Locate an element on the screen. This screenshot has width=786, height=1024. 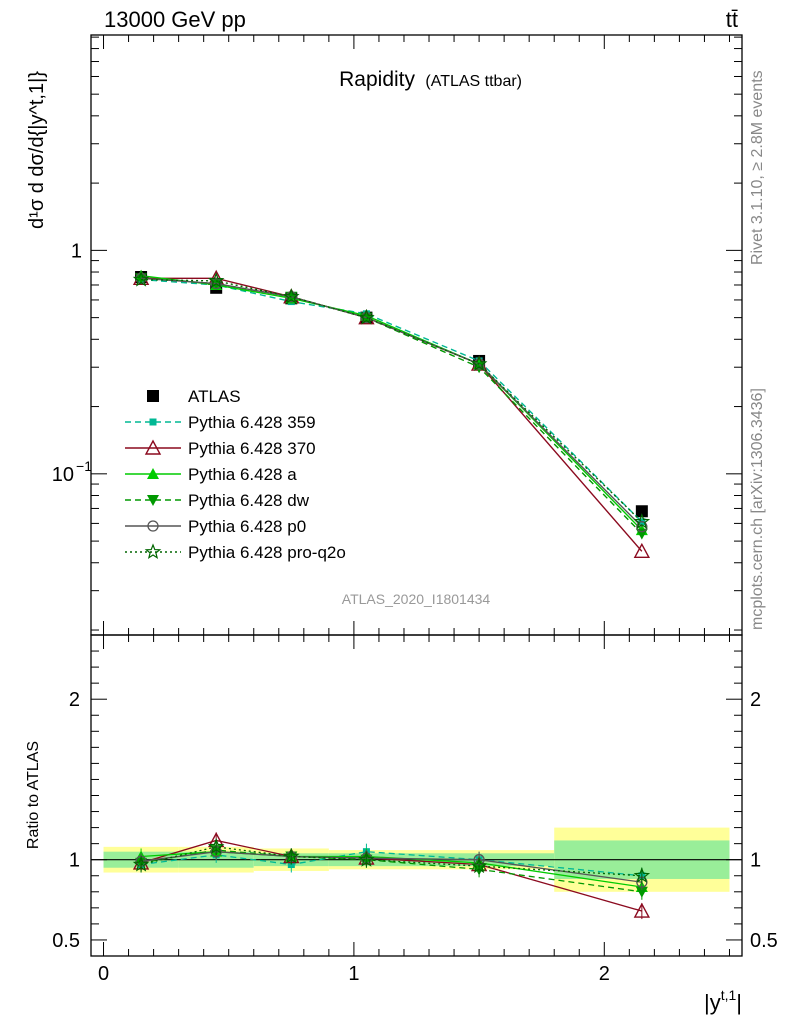
legend-entry-label: Pythia 6.428 a is located at coordinates (242, 474).